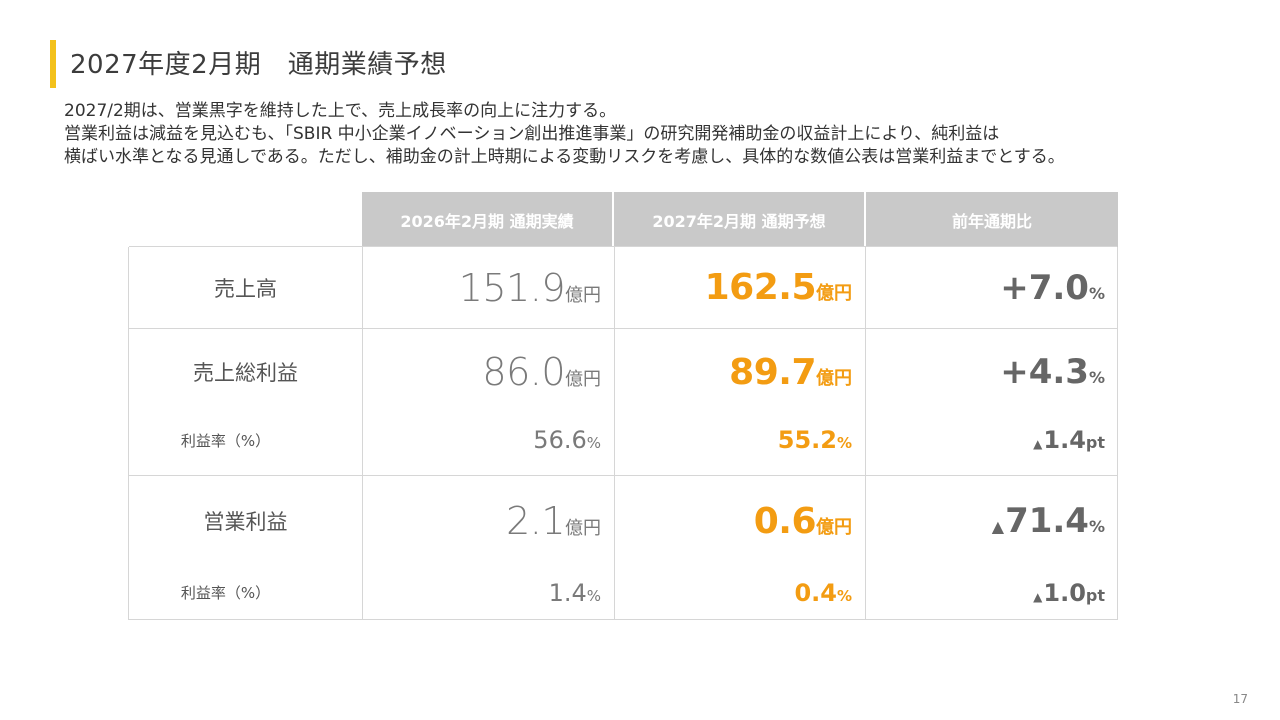 This screenshot has height=720, width=1280. I want to click on operating-margin-forecast: 0.4, so click(815, 592).